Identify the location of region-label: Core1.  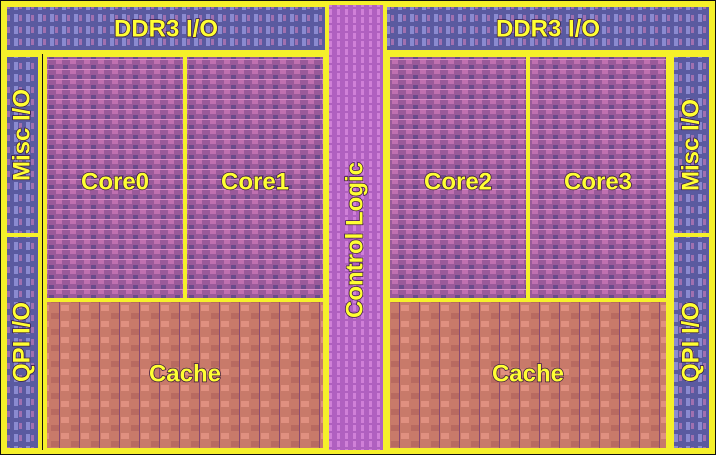
(255, 181).